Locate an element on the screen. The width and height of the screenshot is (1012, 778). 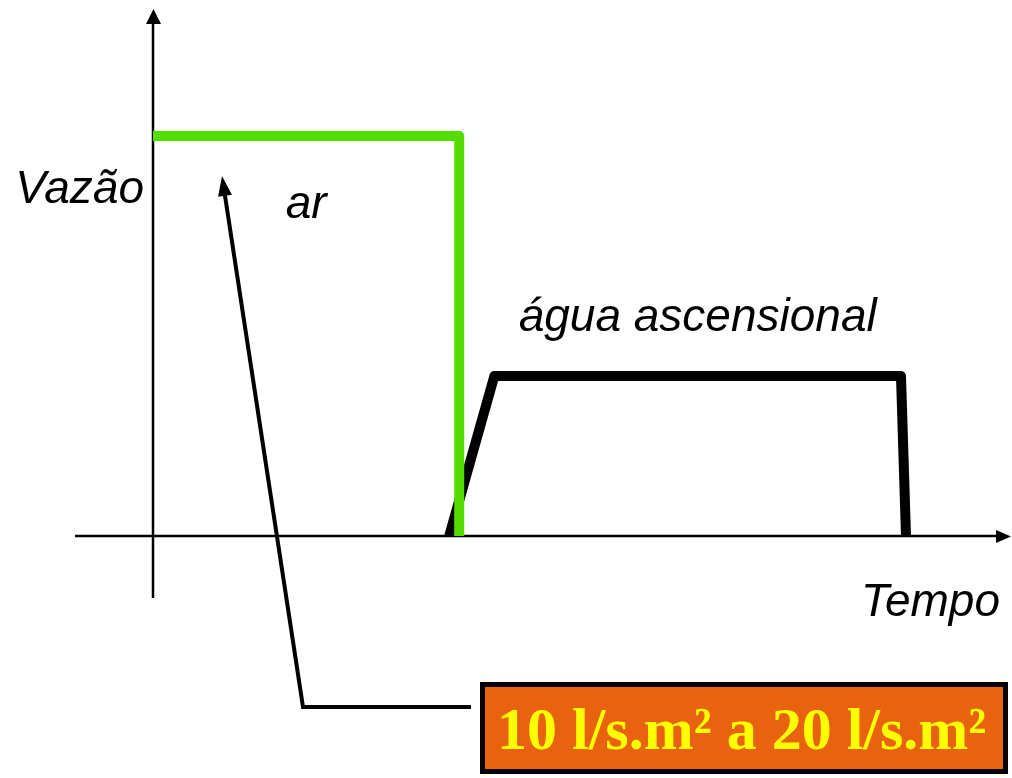
y-axis-title: Vazão is located at coordinates (79, 187).